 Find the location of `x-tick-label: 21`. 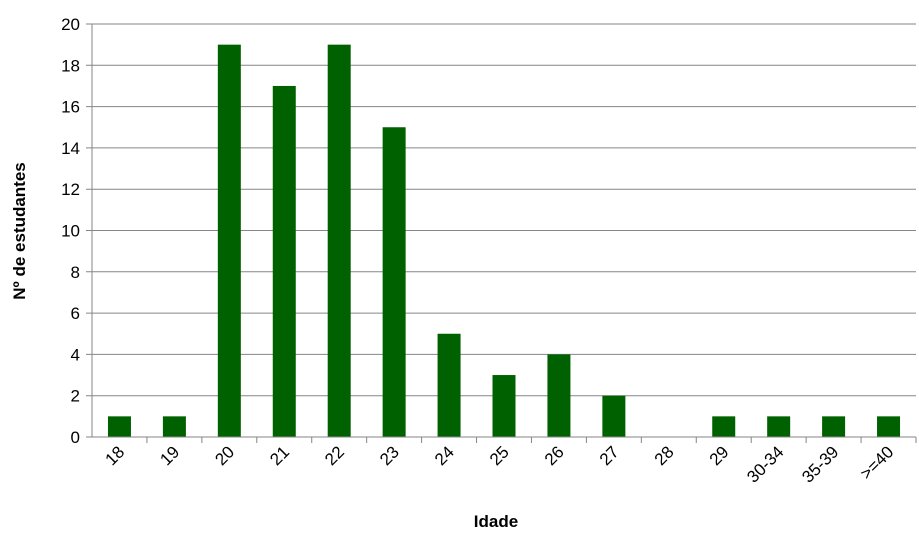

x-tick-label: 21 is located at coordinates (279, 455).